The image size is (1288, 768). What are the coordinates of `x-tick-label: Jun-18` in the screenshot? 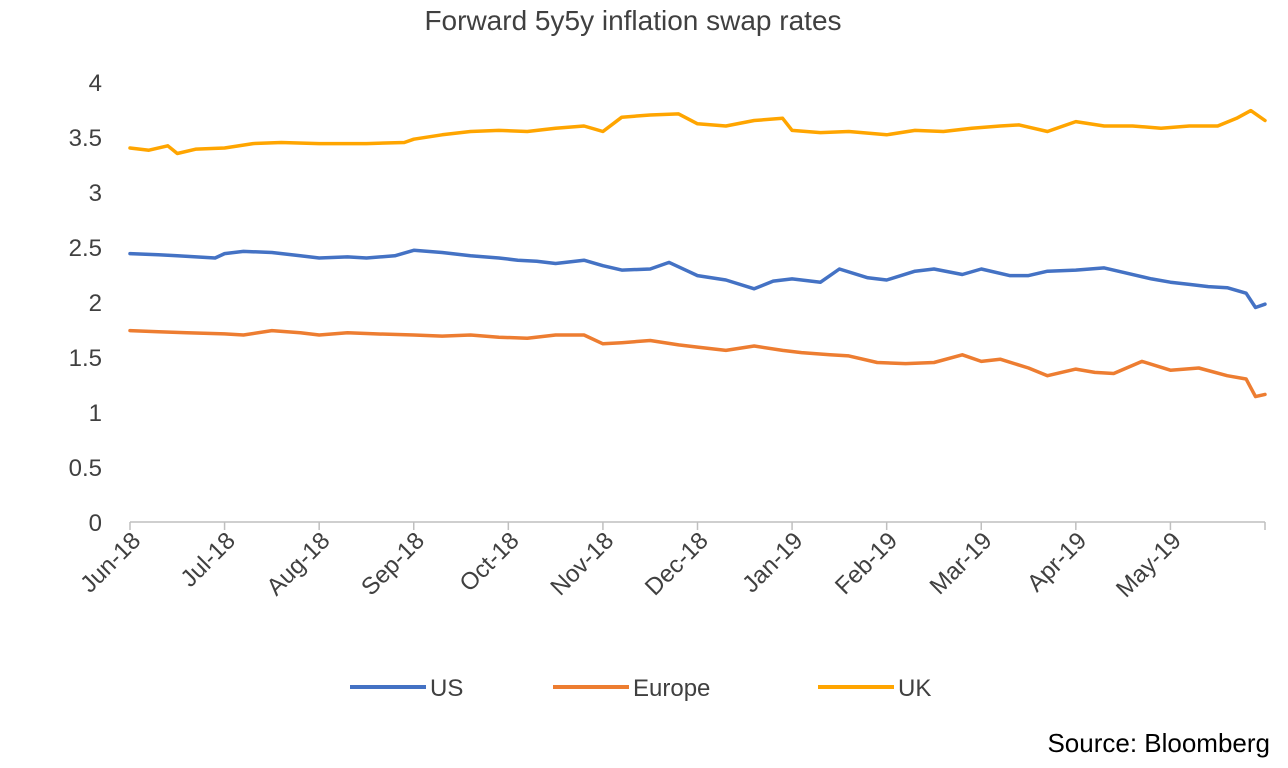 It's located at (110, 562).